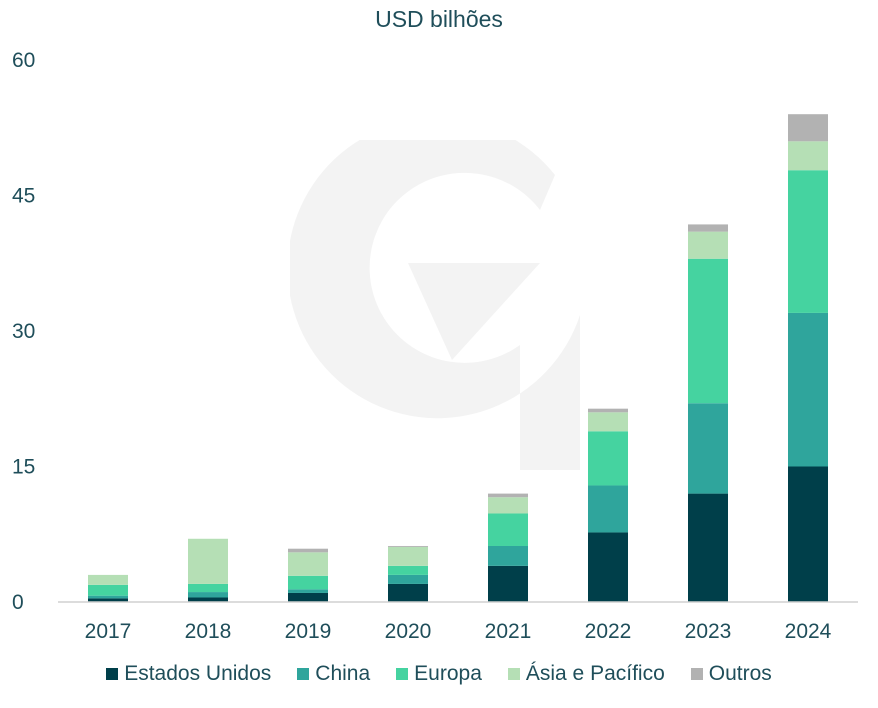  I want to click on y-tick-label: 60, so click(23, 60).